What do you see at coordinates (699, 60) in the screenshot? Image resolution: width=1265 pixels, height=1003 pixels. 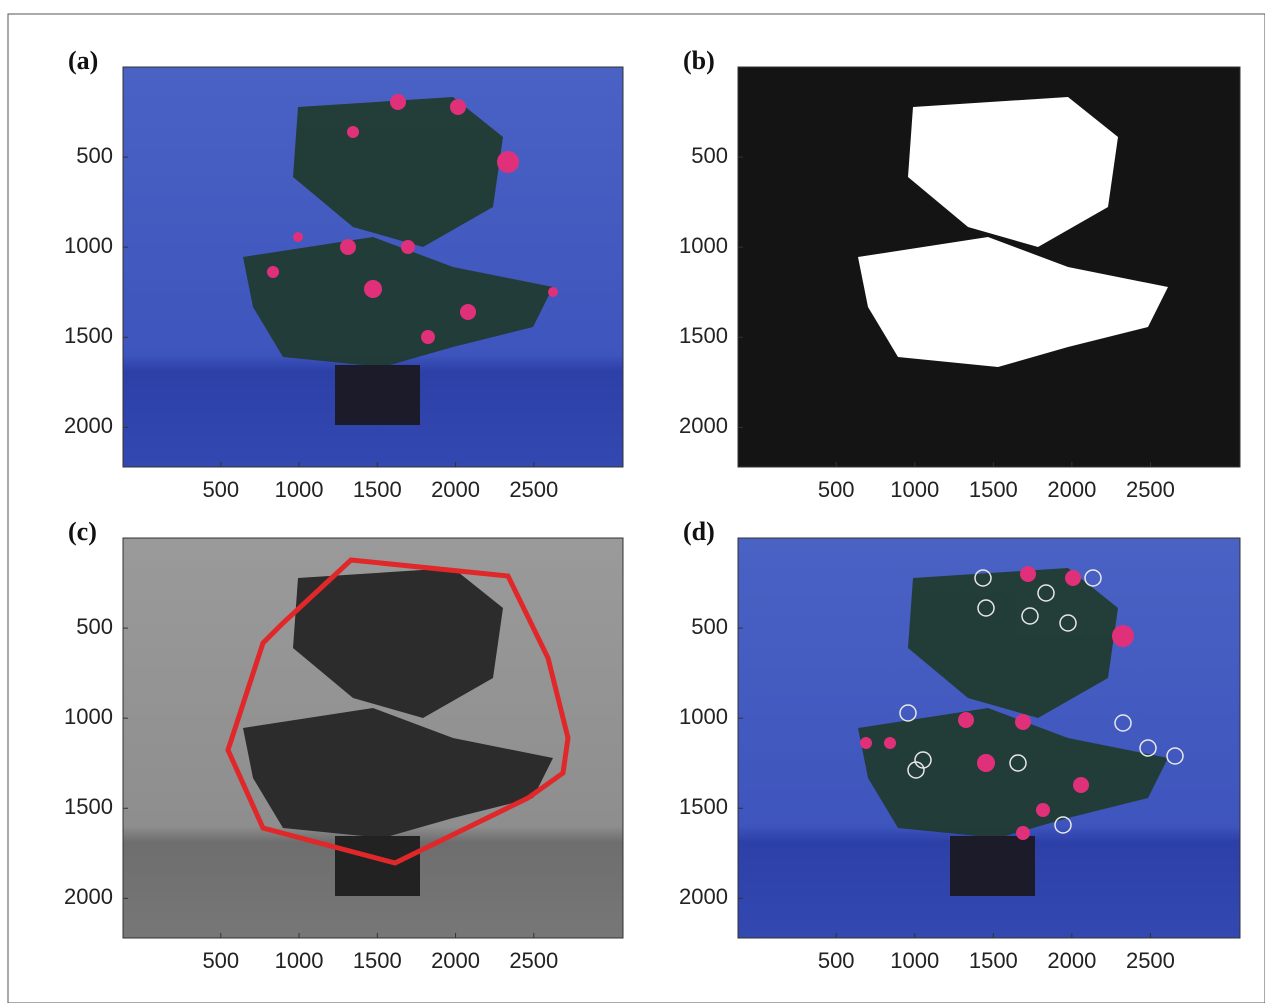 I see `panel-label: (b)` at bounding box center [699, 60].